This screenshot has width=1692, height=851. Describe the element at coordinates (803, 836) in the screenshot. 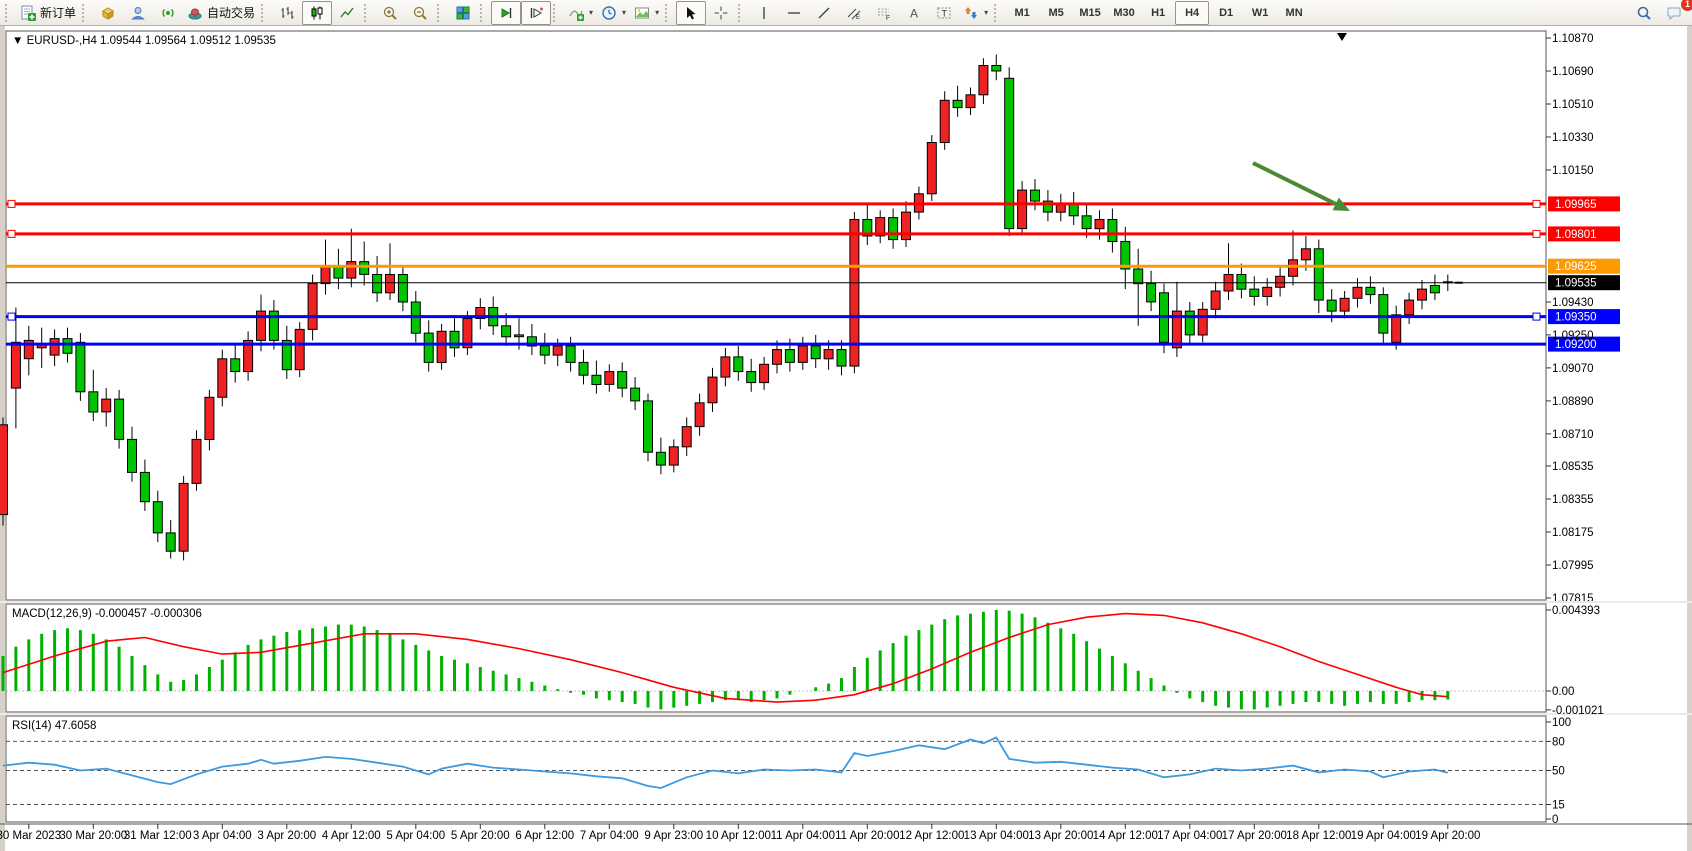

I see `svg-text: 11 Apr 04:00` at that location.